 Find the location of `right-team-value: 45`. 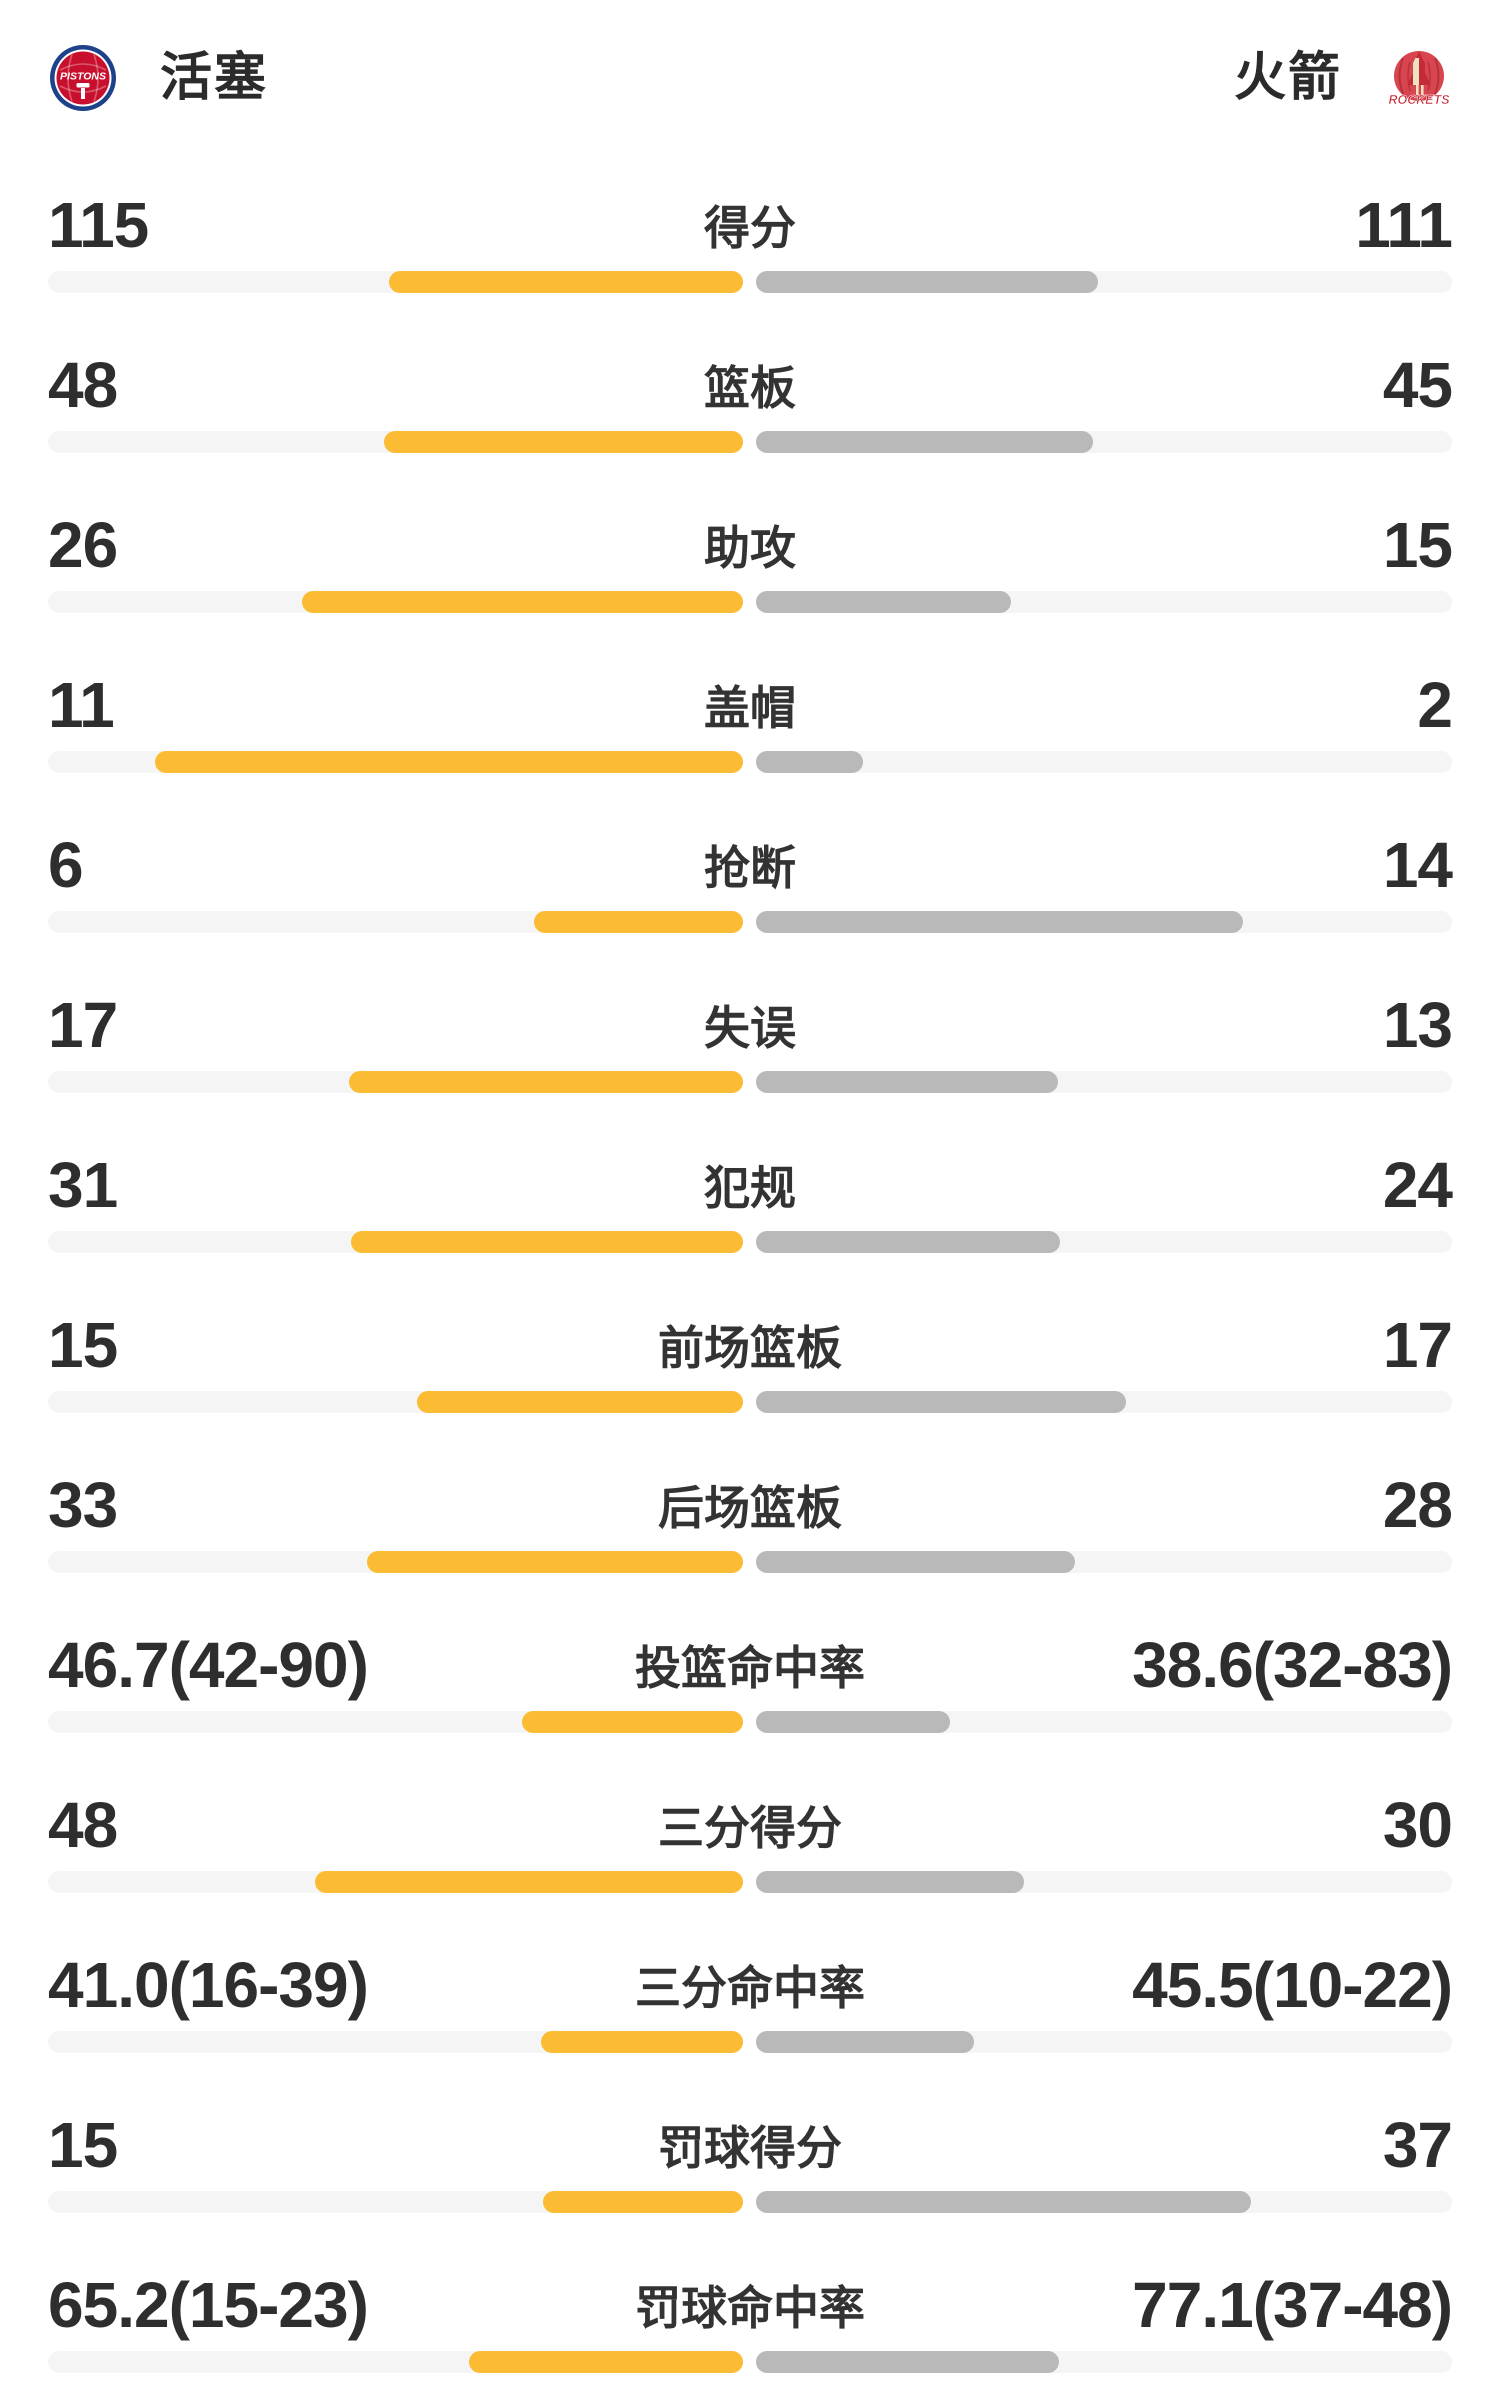

right-team-value: 45 is located at coordinates (1417, 385).